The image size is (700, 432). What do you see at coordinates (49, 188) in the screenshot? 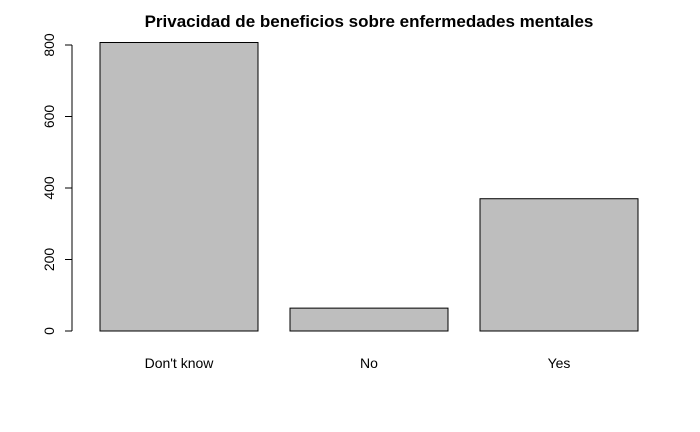
I see `y-tick-label: 400` at bounding box center [49, 188].